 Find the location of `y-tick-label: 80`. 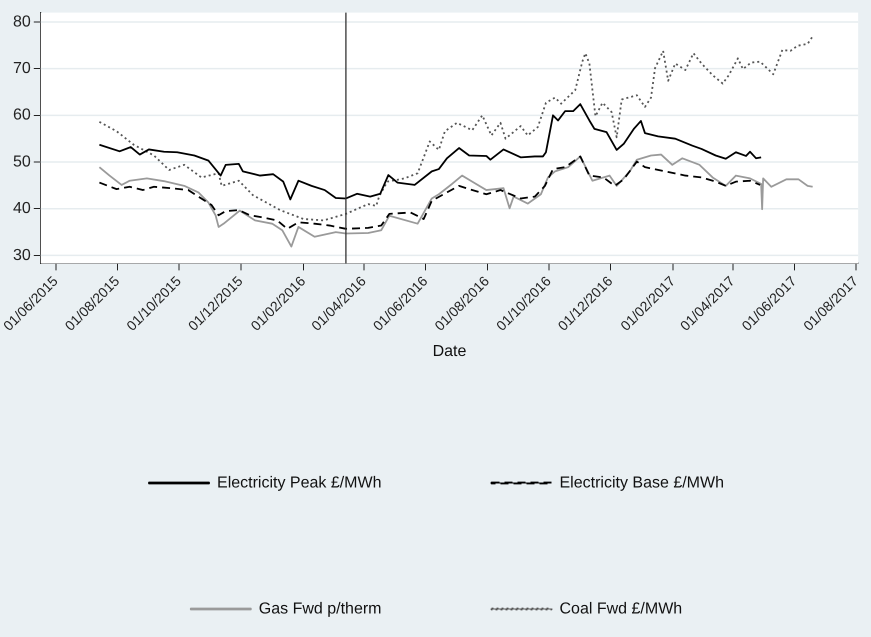

y-tick-label: 80 is located at coordinates (22, 21).